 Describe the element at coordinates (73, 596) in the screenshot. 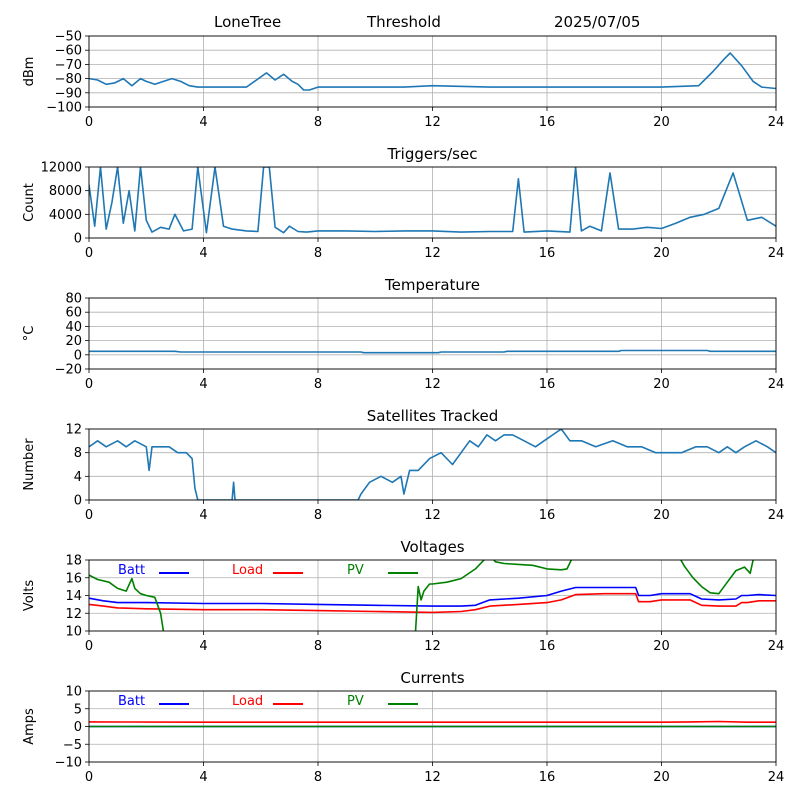

I see `y-tick-label: 14` at that location.